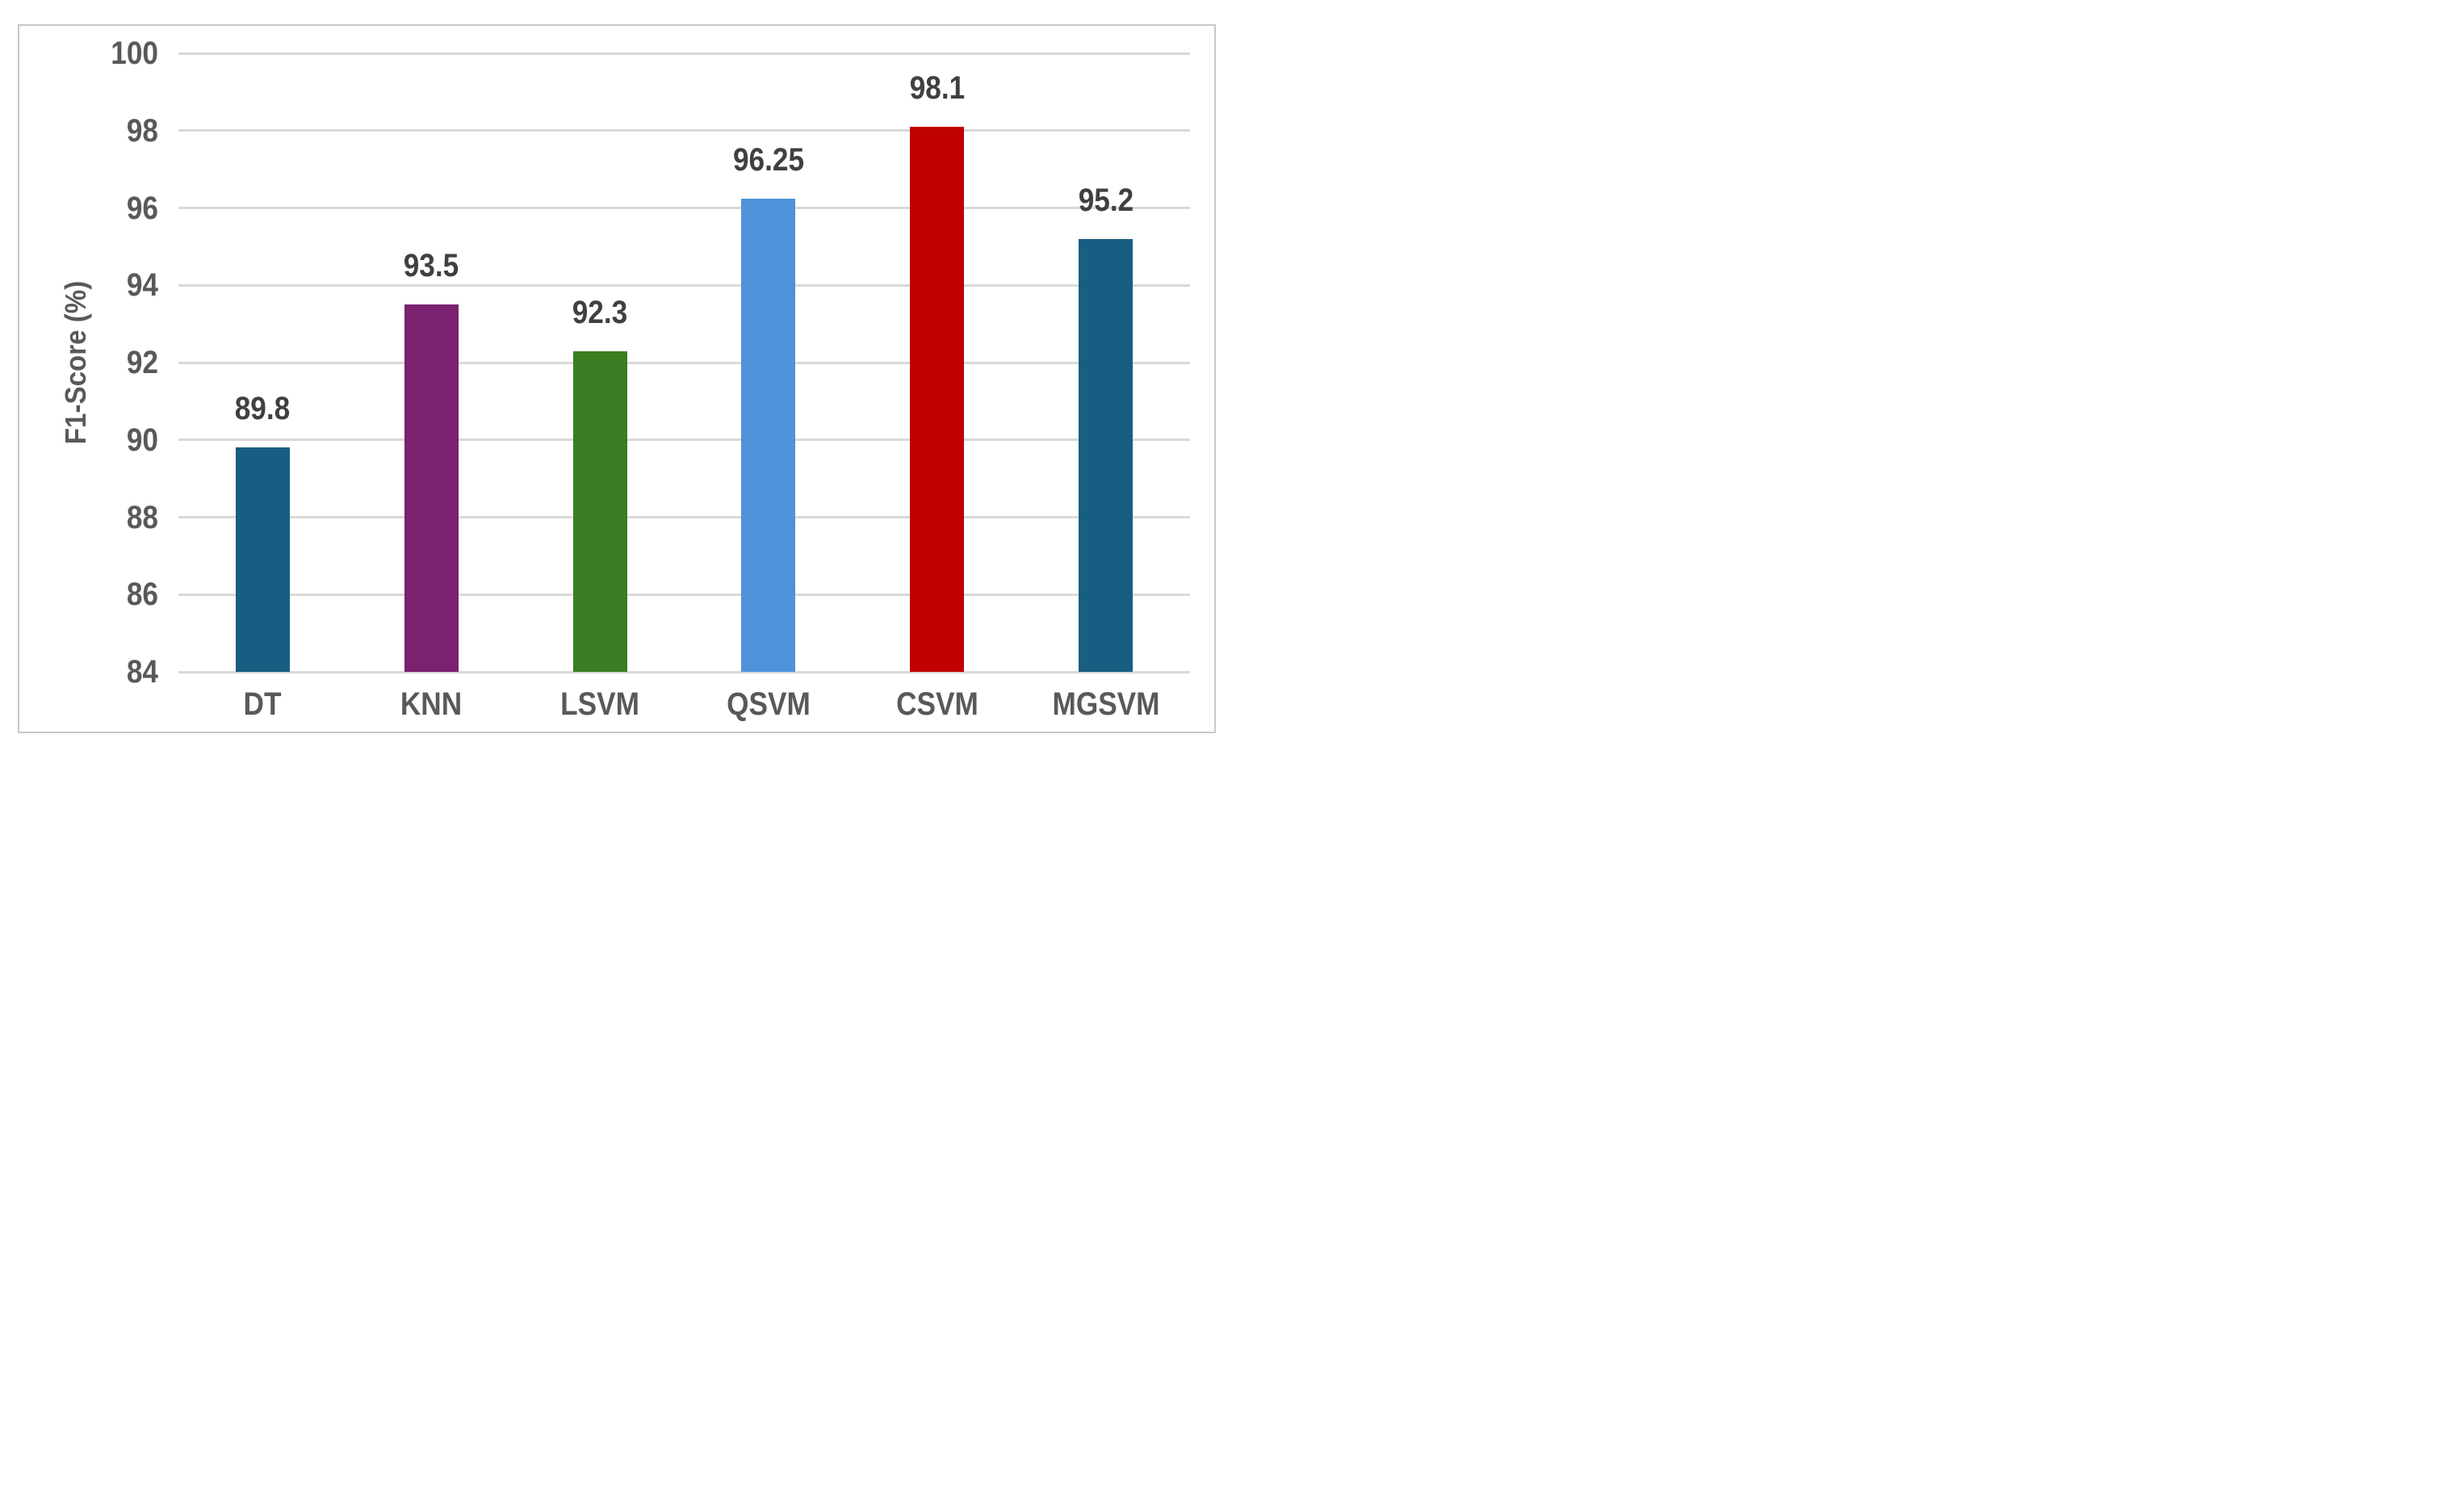 The width and height of the screenshot is (2464, 1498). What do you see at coordinates (134, 53) in the screenshot?
I see `y-tick-label: 100` at bounding box center [134, 53].